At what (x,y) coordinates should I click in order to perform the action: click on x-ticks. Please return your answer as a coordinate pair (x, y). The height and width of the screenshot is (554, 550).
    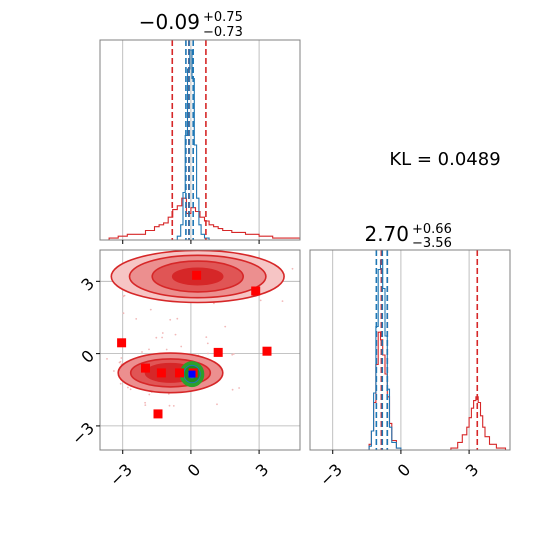
    Looking at the image, I should click on (191, 242).